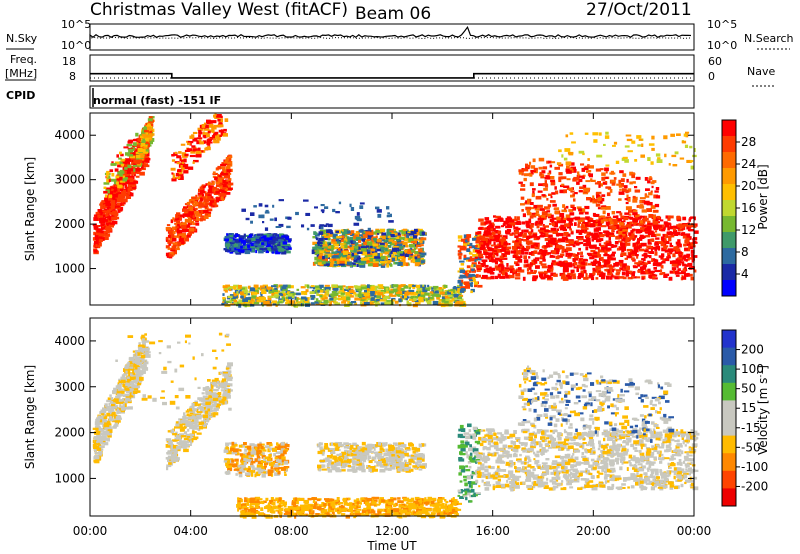 The height and width of the screenshot is (554, 800). I want to click on nave-label: Nave, so click(761, 71).